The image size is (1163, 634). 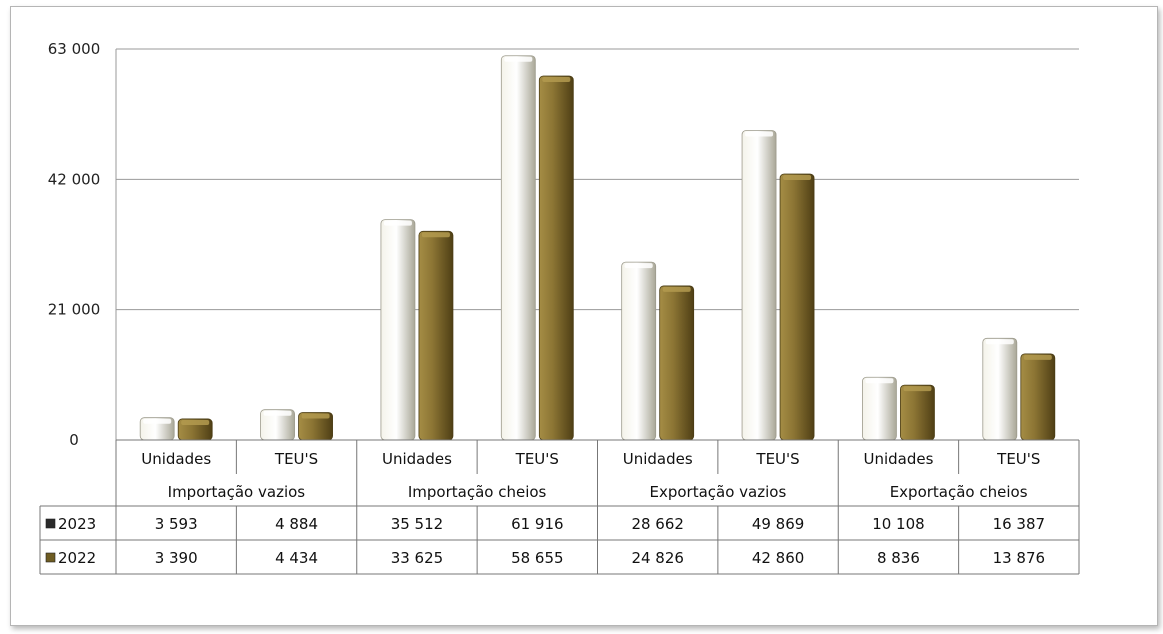 What do you see at coordinates (50, 523) in the screenshot?
I see `legend-swatch-2023` at bounding box center [50, 523].